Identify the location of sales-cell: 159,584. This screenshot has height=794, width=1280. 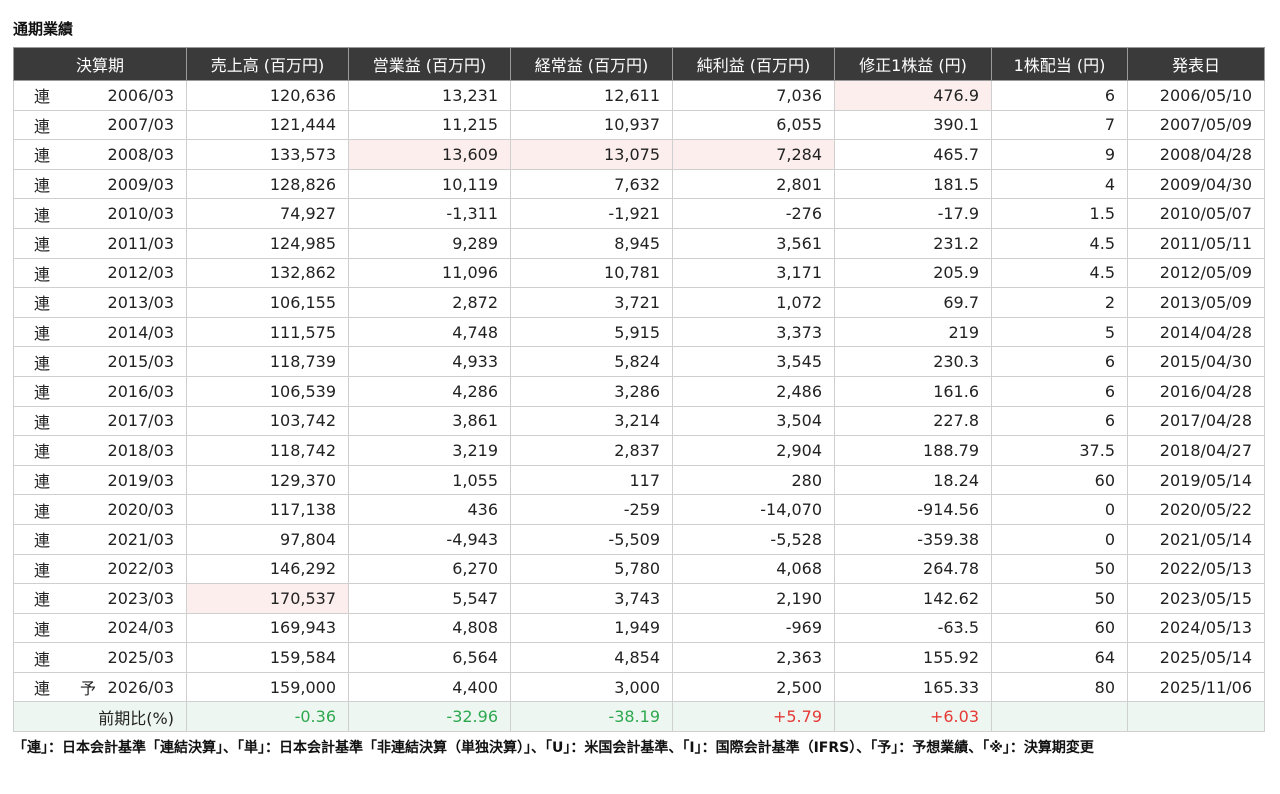
(267, 657).